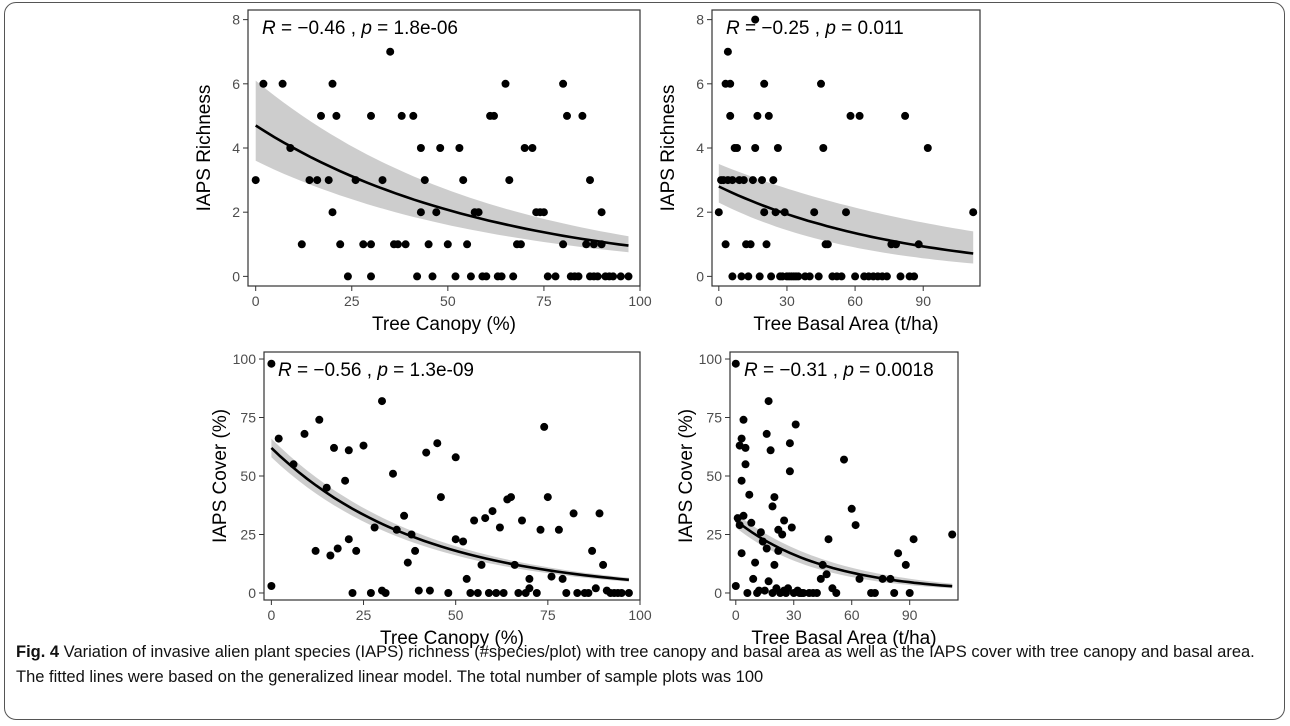 This screenshot has height=726, width=1290. Describe the element at coordinates (714, 476) in the screenshot. I see `y-tick-label: 50` at that location.